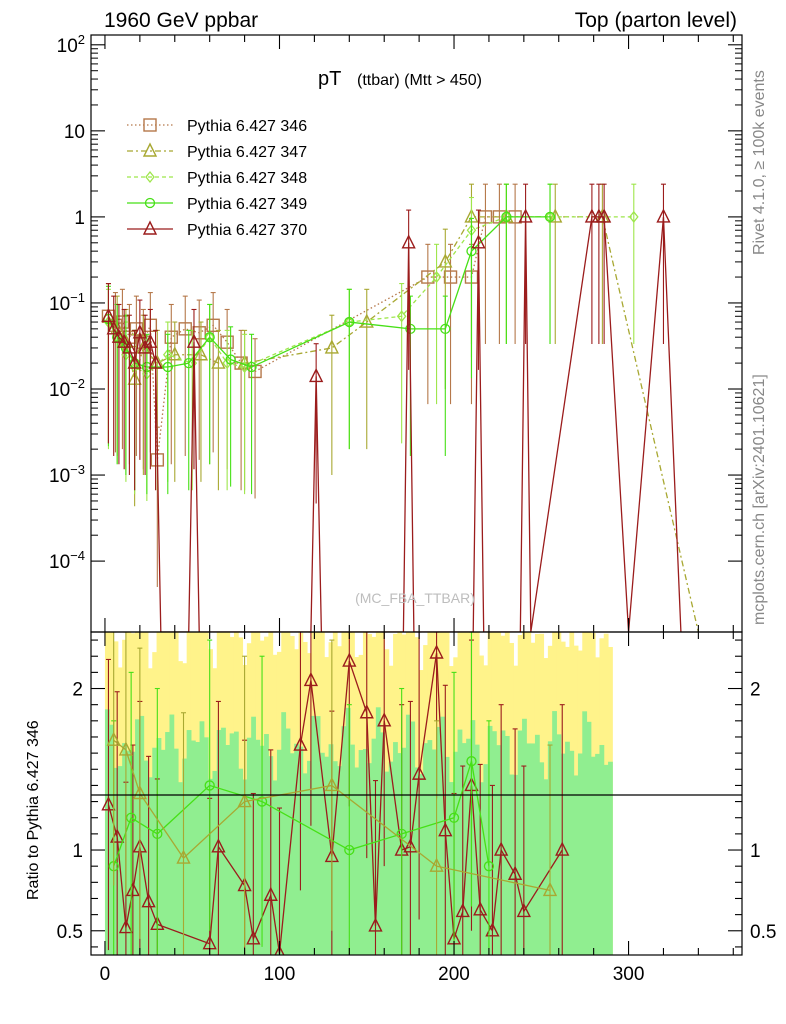 The height and width of the screenshot is (1024, 786). Describe the element at coordinates (301, 814) in the screenshot. I see `ratio-series-line` at that location.